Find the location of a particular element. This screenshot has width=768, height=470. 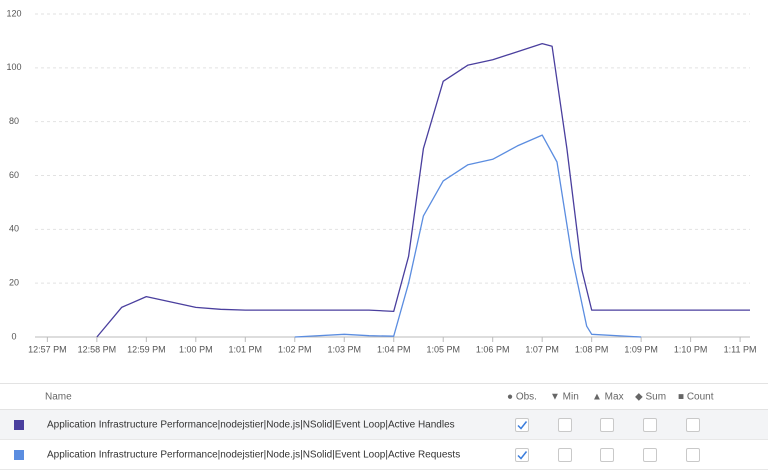

column-header: Name is located at coordinates (58, 396).